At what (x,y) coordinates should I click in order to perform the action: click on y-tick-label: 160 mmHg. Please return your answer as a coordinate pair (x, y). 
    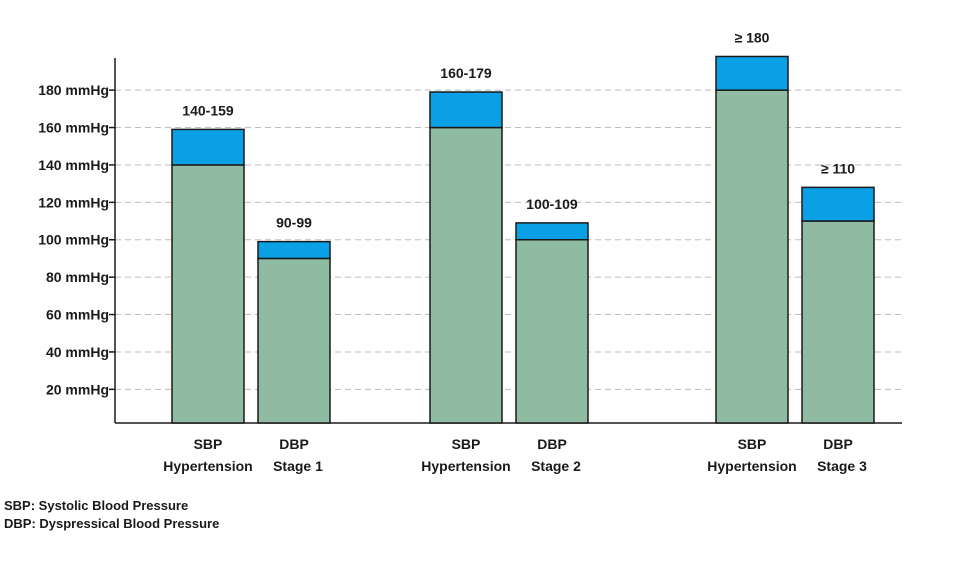
    Looking at the image, I should click on (73, 128).